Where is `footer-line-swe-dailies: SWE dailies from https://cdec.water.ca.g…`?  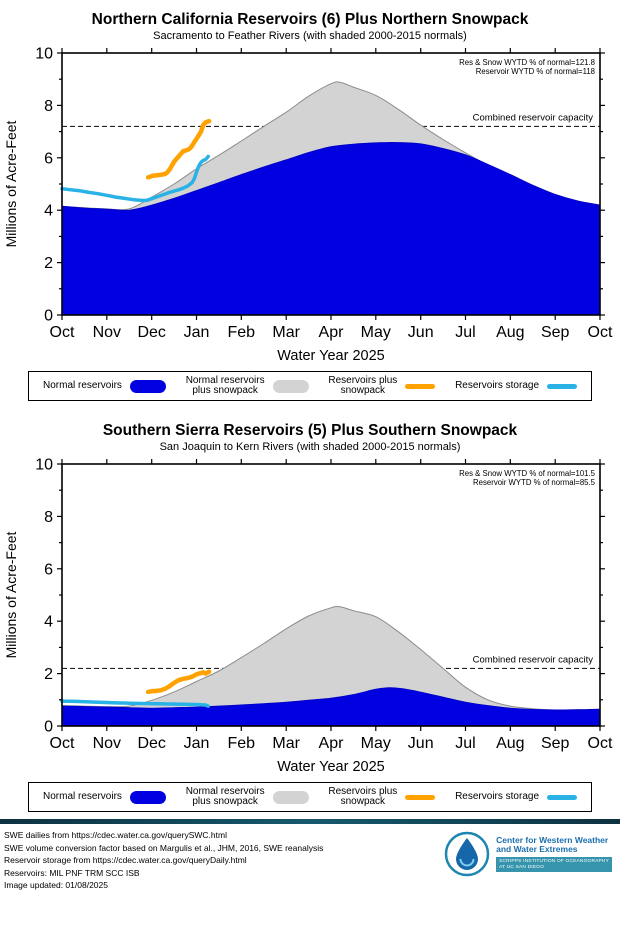 footer-line-swe-dailies: SWE dailies from https://cdec.water.ca.g… is located at coordinates (115, 835).